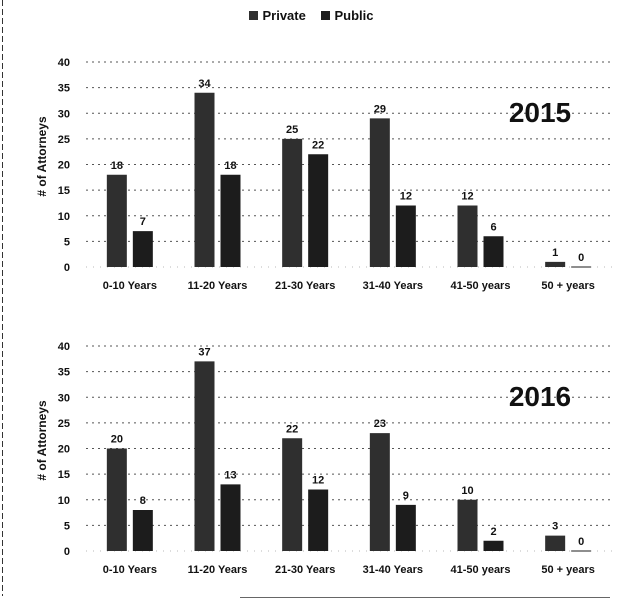 This screenshot has width=623, height=604. Describe the element at coordinates (311, 15) in the screenshot. I see `chart-legend: Private Public` at that location.